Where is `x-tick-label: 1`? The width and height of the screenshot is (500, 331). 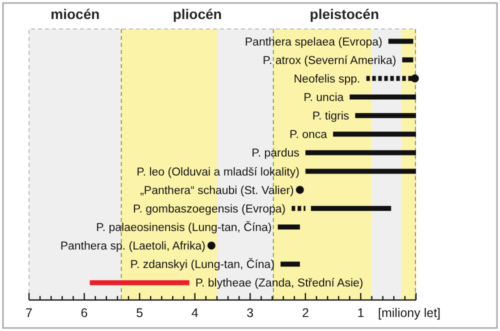 x-tick-label: 1 is located at coordinates (360, 313).